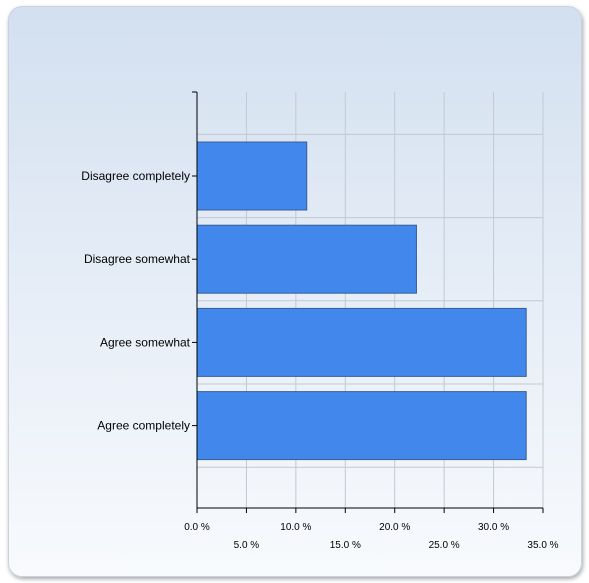 Image resolution: width=589 pixels, height=583 pixels. I want to click on x-tick-label: 20.0 %, so click(394, 527).